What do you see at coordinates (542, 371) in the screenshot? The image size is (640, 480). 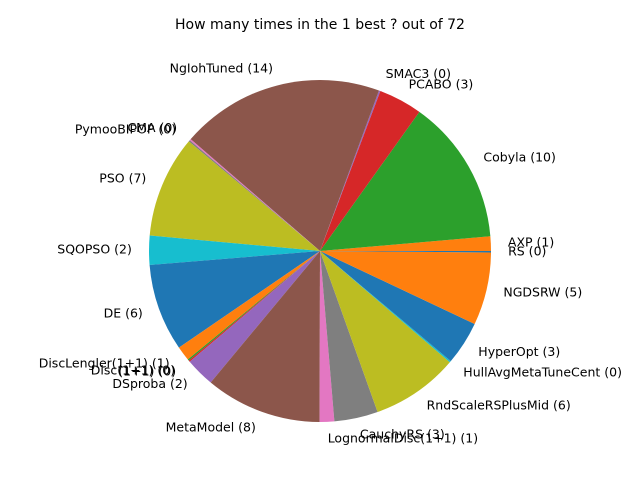 I see `slice-label: HullAvgMetaTuneCent (0)` at bounding box center [542, 371].